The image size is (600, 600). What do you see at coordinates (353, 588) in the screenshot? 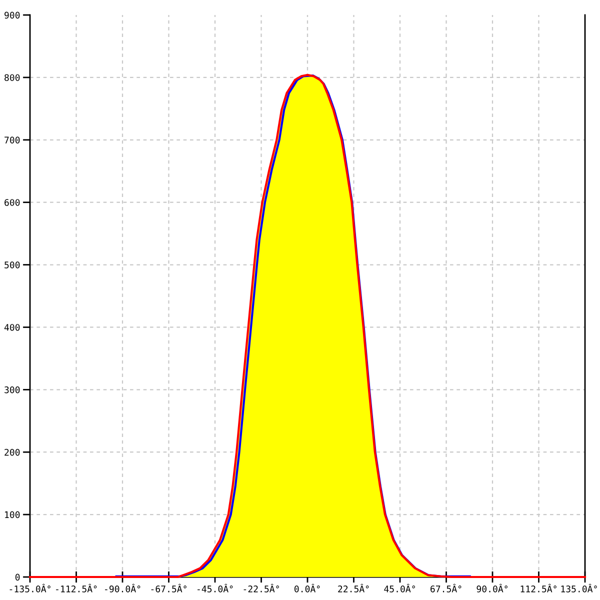
I see `x-tick-label: 22.5Â°` at bounding box center [353, 588].